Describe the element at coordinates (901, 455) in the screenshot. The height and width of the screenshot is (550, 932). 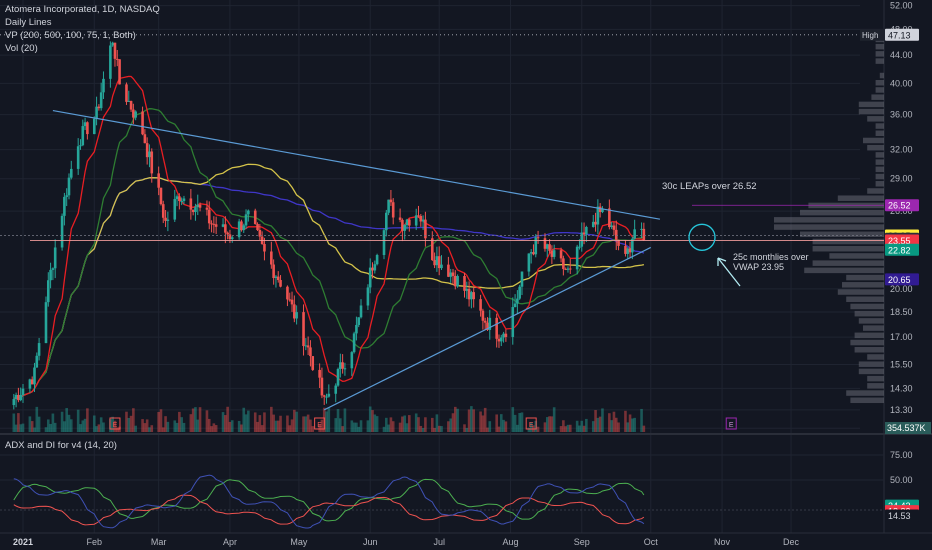
I see `adx-axis-label: 75.00` at that location.